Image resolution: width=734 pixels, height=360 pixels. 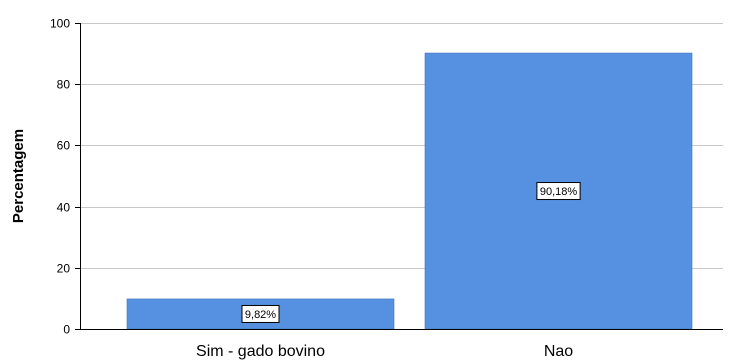 What do you see at coordinates (60, 24) in the screenshot?
I see `y-tick-label-100: 100` at bounding box center [60, 24].